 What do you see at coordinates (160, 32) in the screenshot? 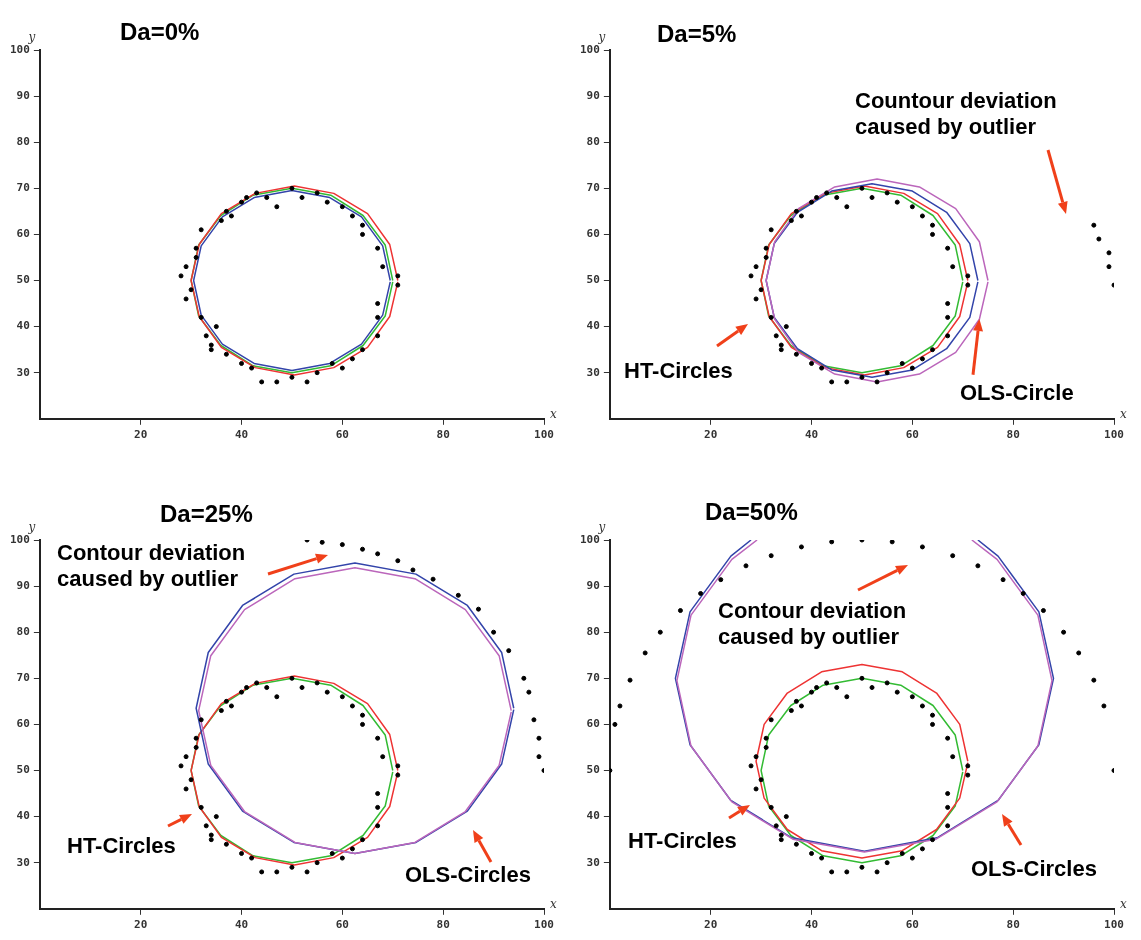
I see `chart-title: Da=0%` at bounding box center [160, 32].